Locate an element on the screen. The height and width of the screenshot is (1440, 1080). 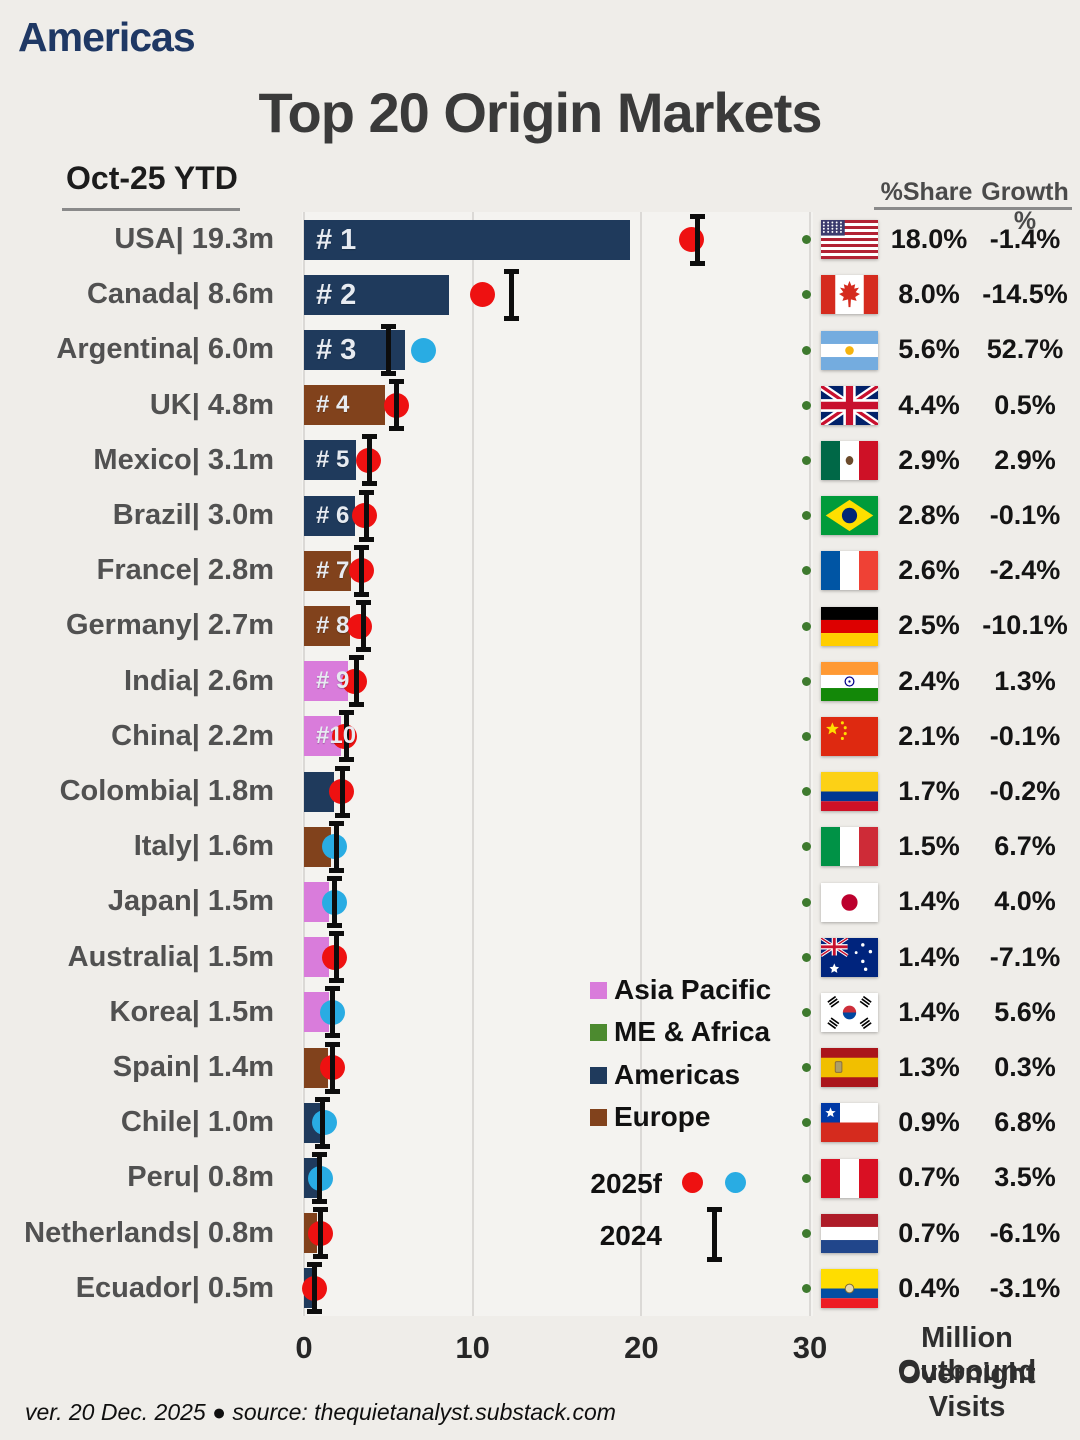
row-label-australia: Australia| 1.5m is located at coordinates (170, 956).